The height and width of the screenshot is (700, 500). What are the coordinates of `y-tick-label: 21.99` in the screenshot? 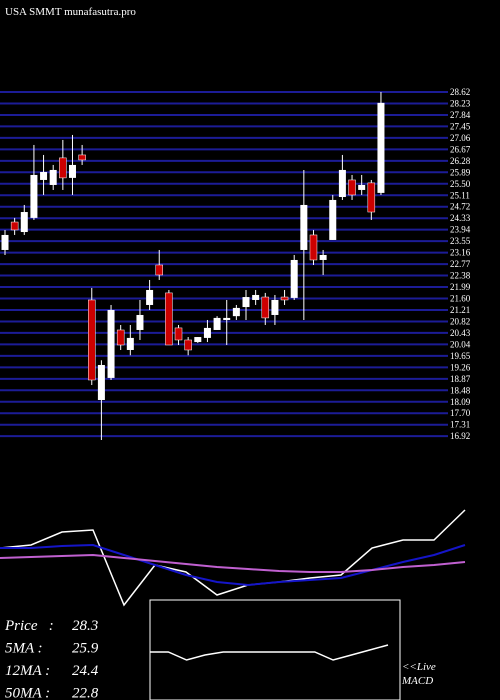 It's located at (460, 287).